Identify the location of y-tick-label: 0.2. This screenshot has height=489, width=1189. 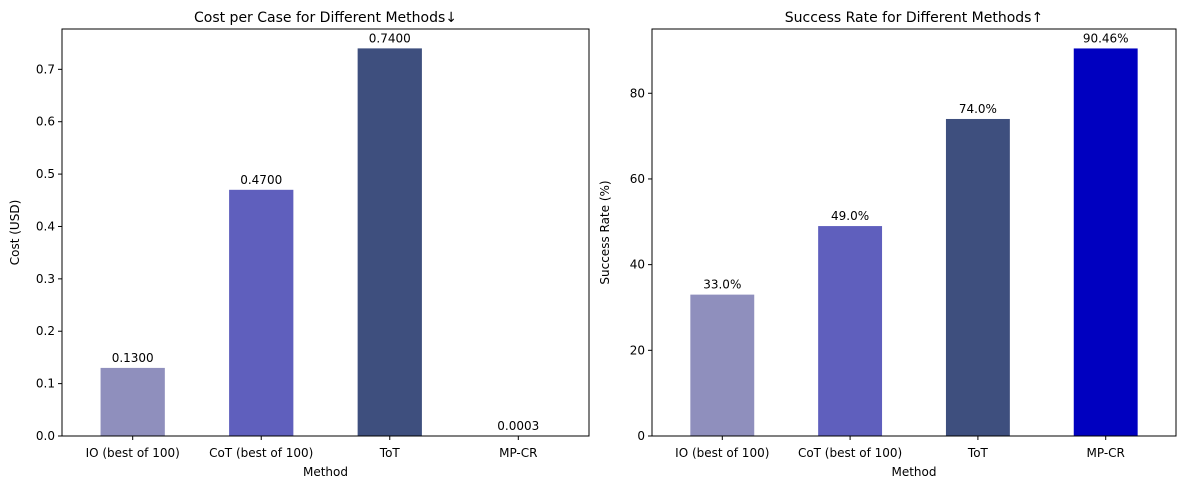
(45, 331).